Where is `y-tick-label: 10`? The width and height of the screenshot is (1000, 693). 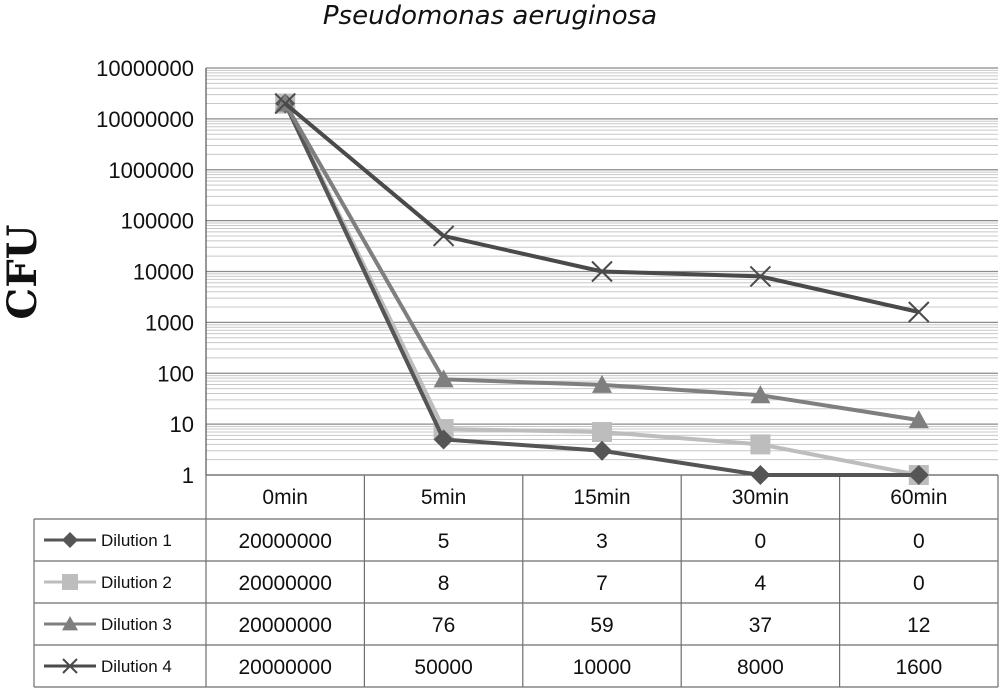
y-tick-label: 10 is located at coordinates (182, 424).